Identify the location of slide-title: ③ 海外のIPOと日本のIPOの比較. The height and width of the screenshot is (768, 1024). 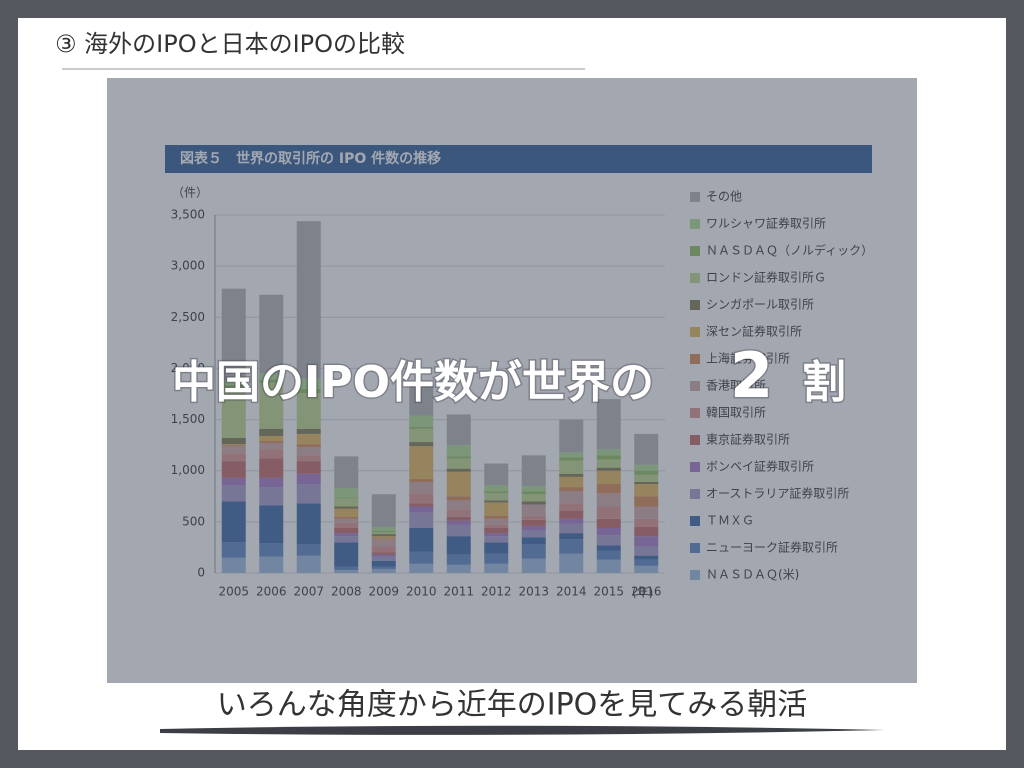
(230, 44).